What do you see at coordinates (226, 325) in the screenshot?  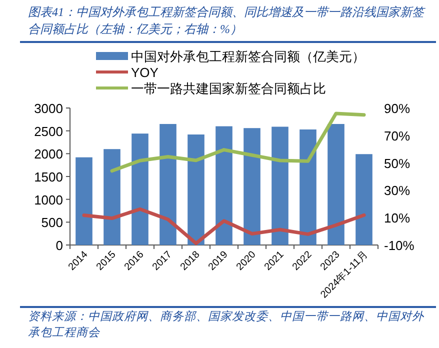 I see `annotation: 资料来源：中国政府网、商务部、国家发改委、中国一带一路网、中国对外承包工程商会` at bounding box center [226, 325].